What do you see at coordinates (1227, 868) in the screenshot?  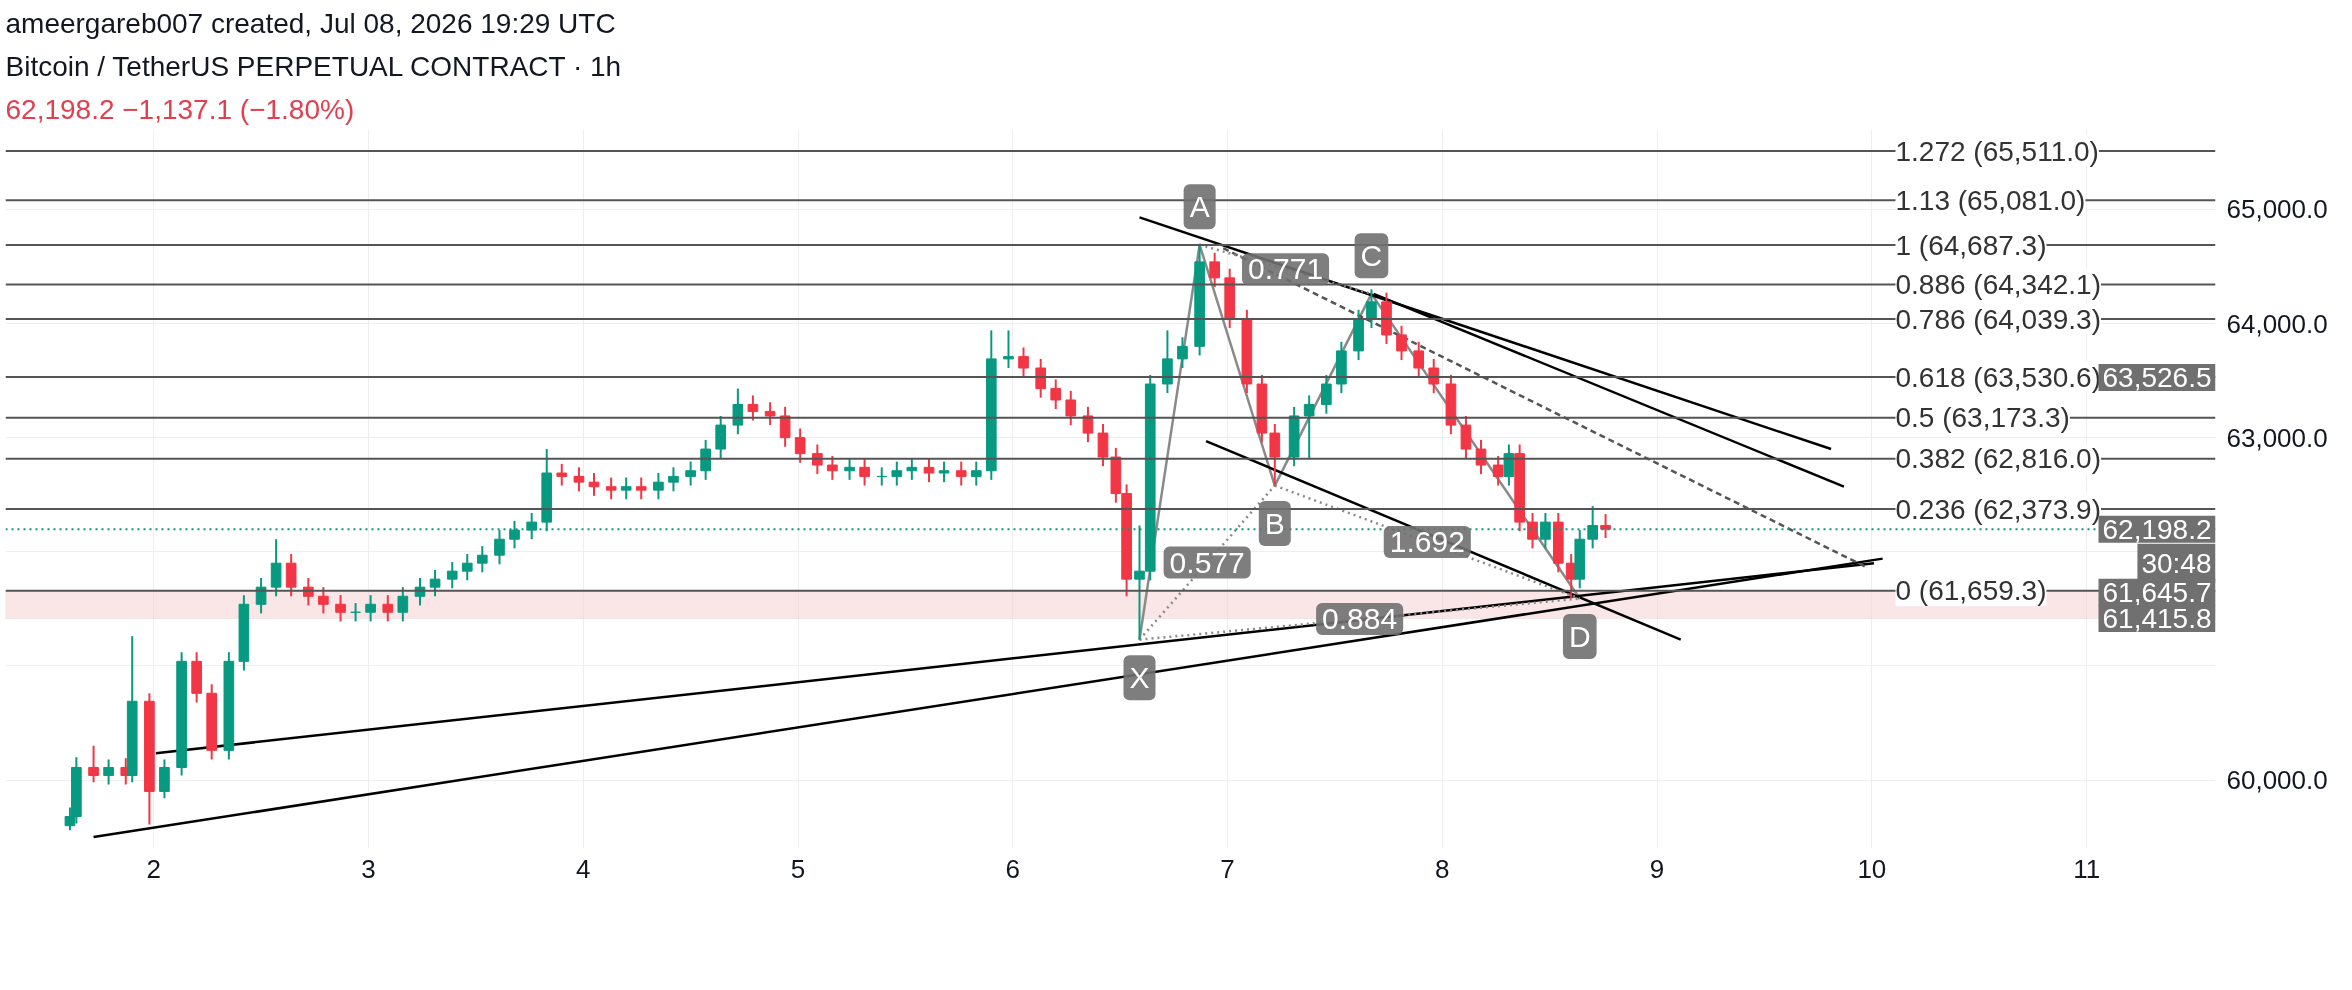 I see `x-tick-label: 7` at bounding box center [1227, 868].